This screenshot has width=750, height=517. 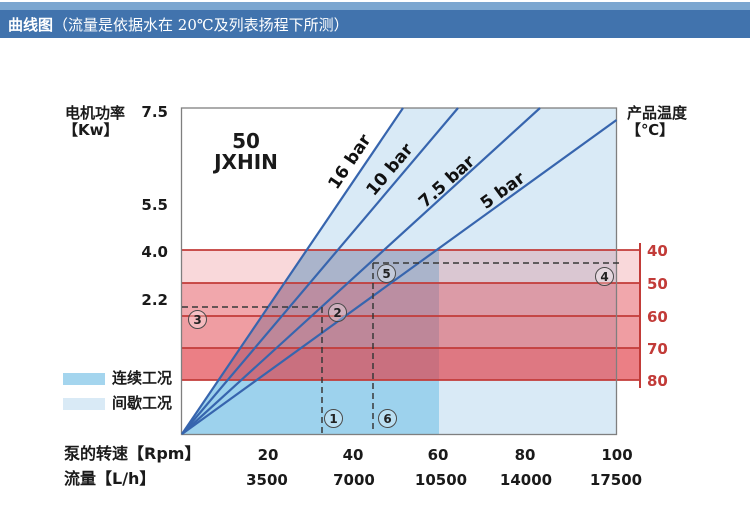 I want to click on page-title-rest: （流量是依据水在 20℃及列表扬程下所测）, so click(x=201, y=24).